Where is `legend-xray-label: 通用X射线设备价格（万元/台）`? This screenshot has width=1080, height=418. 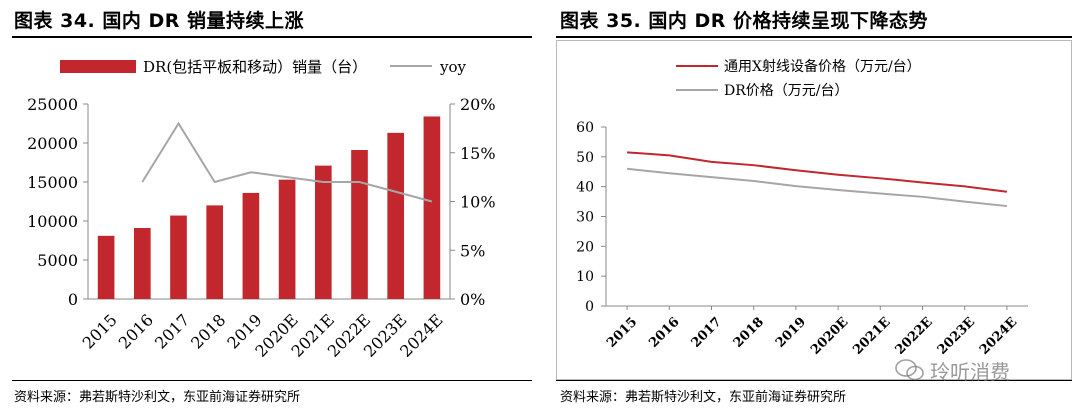
legend-xray-label: 通用X射线设备价格（万元/台） is located at coordinates (822, 66).